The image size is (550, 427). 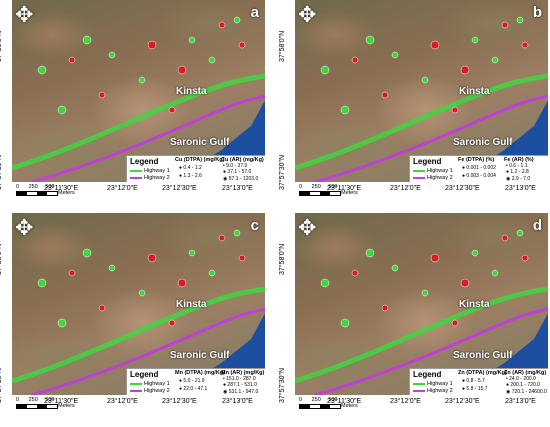 What do you see at coordinates (254, 12) in the screenshot?
I see `panel-label: a` at bounding box center [254, 12].